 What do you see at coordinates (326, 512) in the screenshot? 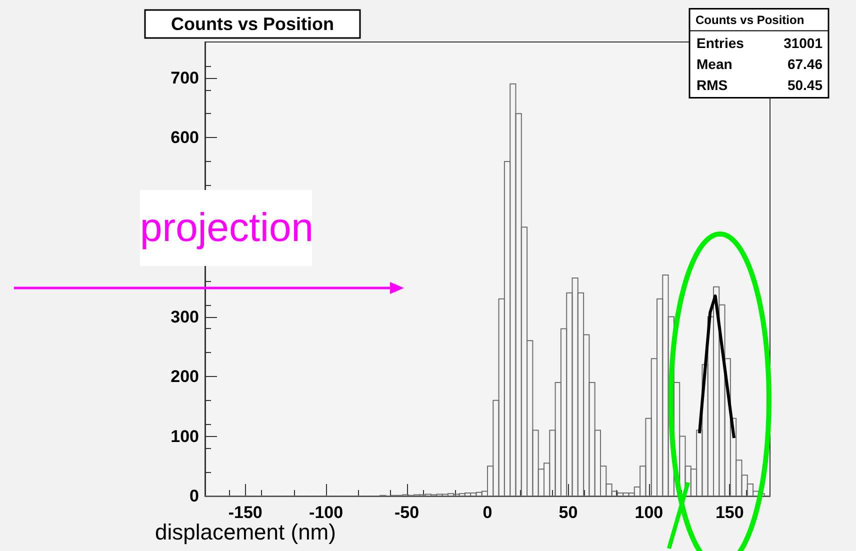
I see `x-tick-label: -100` at bounding box center [326, 512].